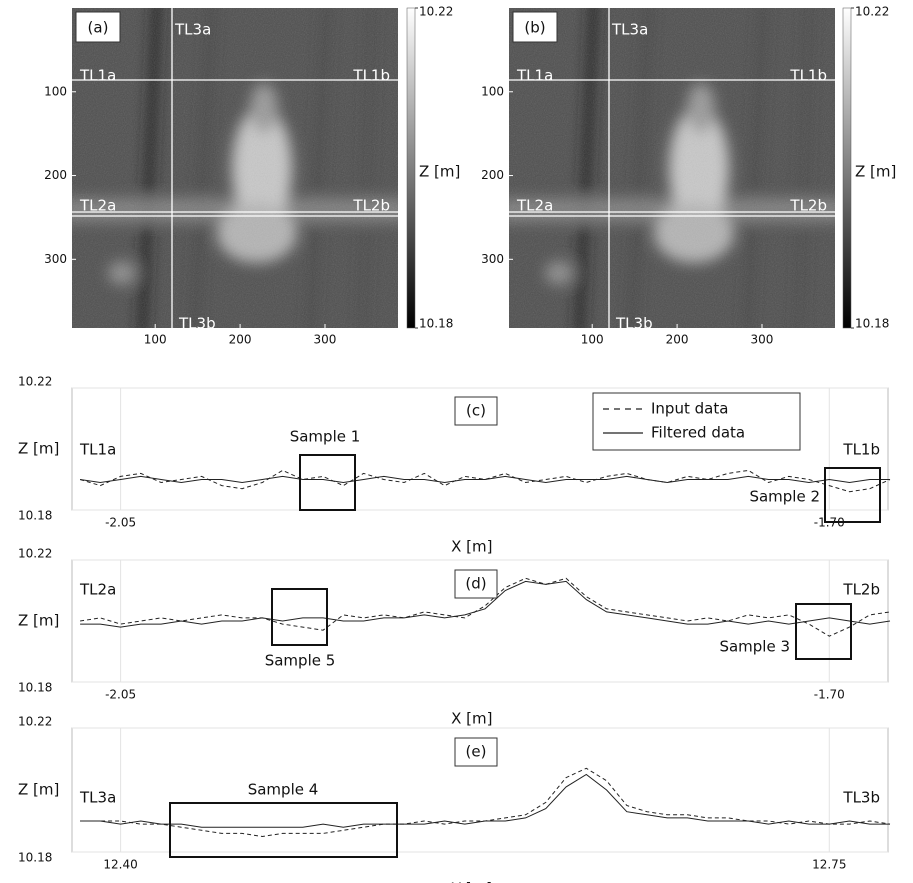 The height and width of the screenshot is (883, 913). I want to click on panel-label: (c), so click(476, 411).